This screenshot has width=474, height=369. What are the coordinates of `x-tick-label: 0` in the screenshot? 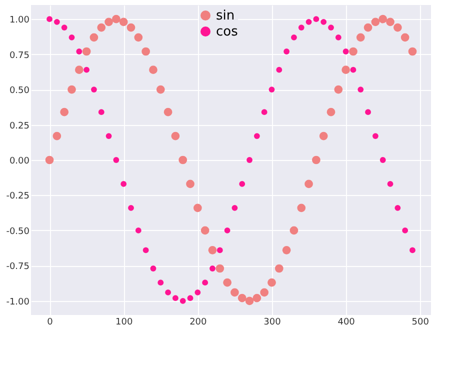 It's located at (50, 323).